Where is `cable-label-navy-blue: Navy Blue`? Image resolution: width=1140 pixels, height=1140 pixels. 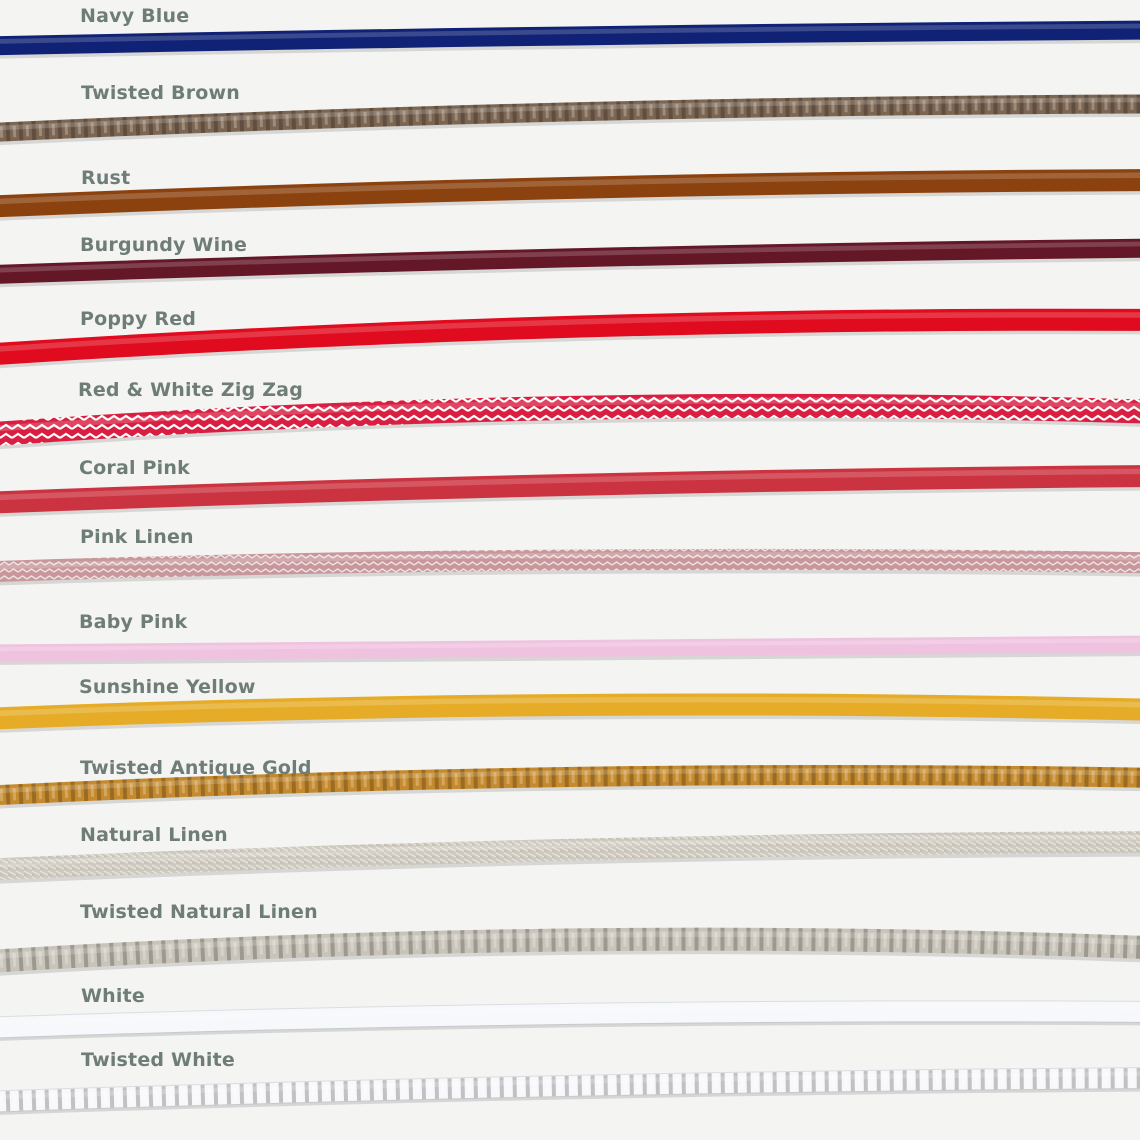
cable-label-navy-blue: Navy Blue is located at coordinates (135, 16).